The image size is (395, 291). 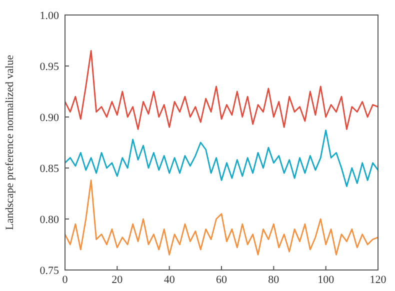 I want to click on x-tick-label: 100, so click(x=326, y=280).